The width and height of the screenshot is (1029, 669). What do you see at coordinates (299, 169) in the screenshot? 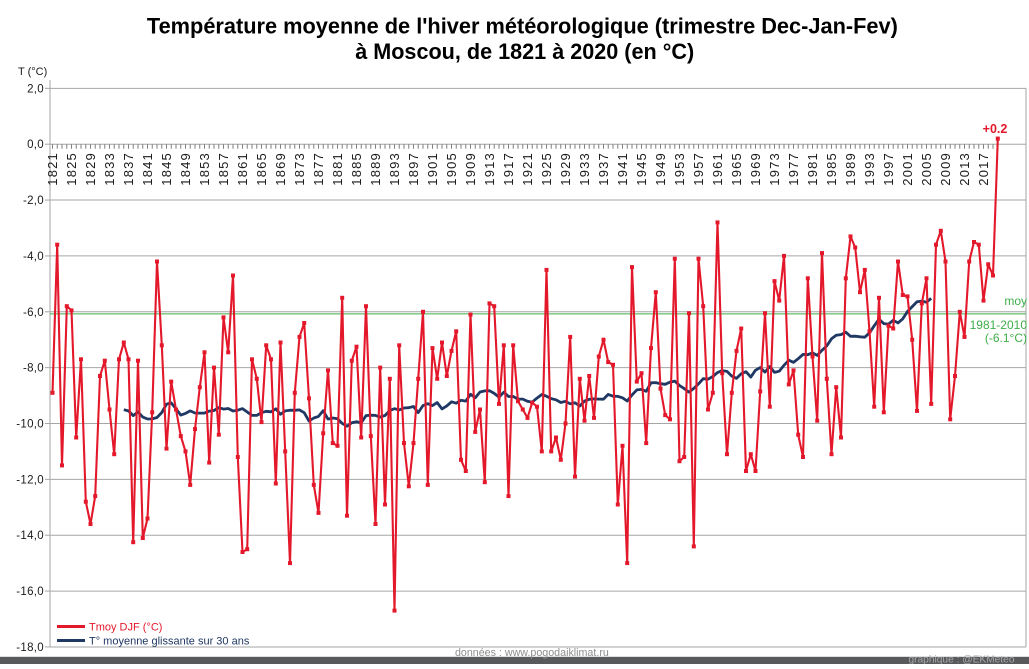
I see `svg-text: 1873` at bounding box center [299, 169].